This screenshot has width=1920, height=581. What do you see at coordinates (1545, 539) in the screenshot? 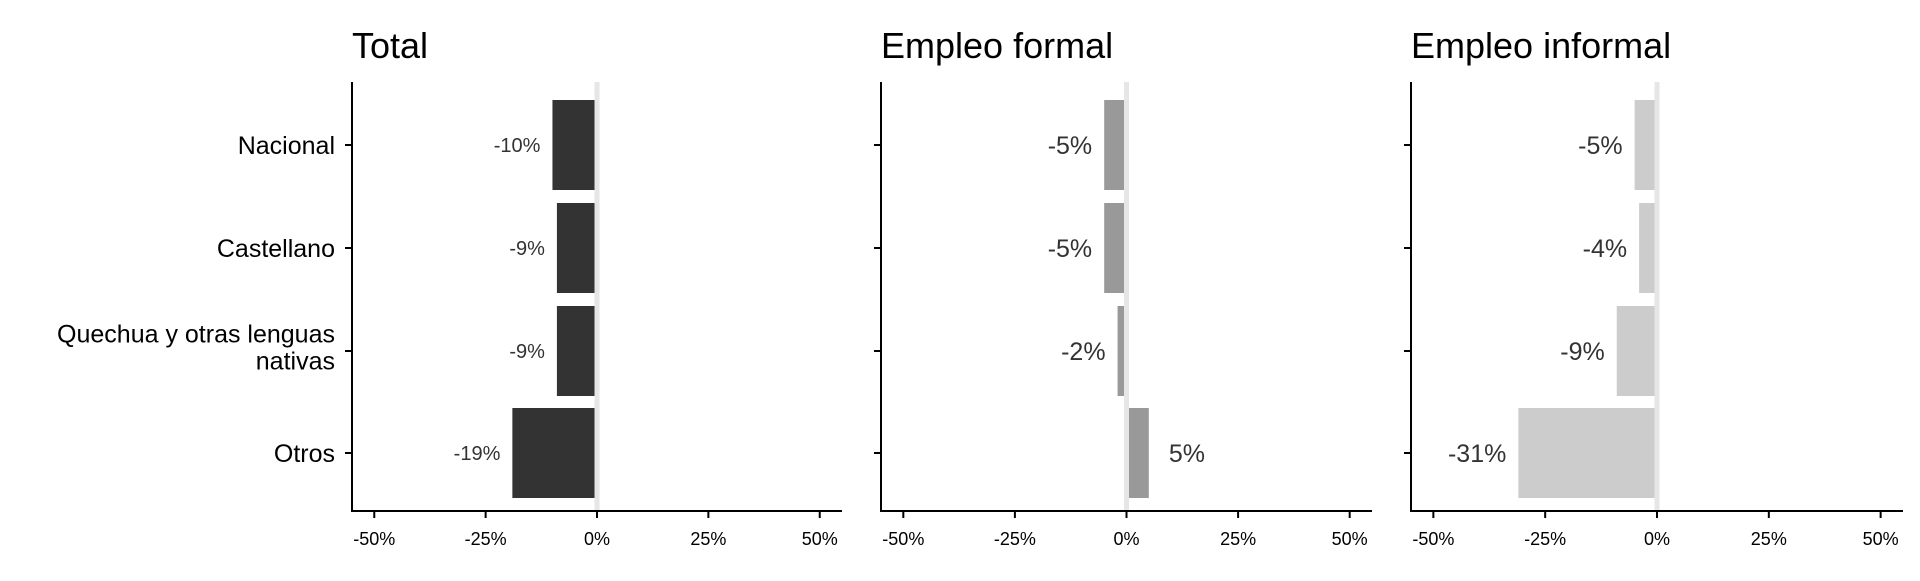
I see `empleo-informal-x-tick-label: -25%` at bounding box center [1545, 539].